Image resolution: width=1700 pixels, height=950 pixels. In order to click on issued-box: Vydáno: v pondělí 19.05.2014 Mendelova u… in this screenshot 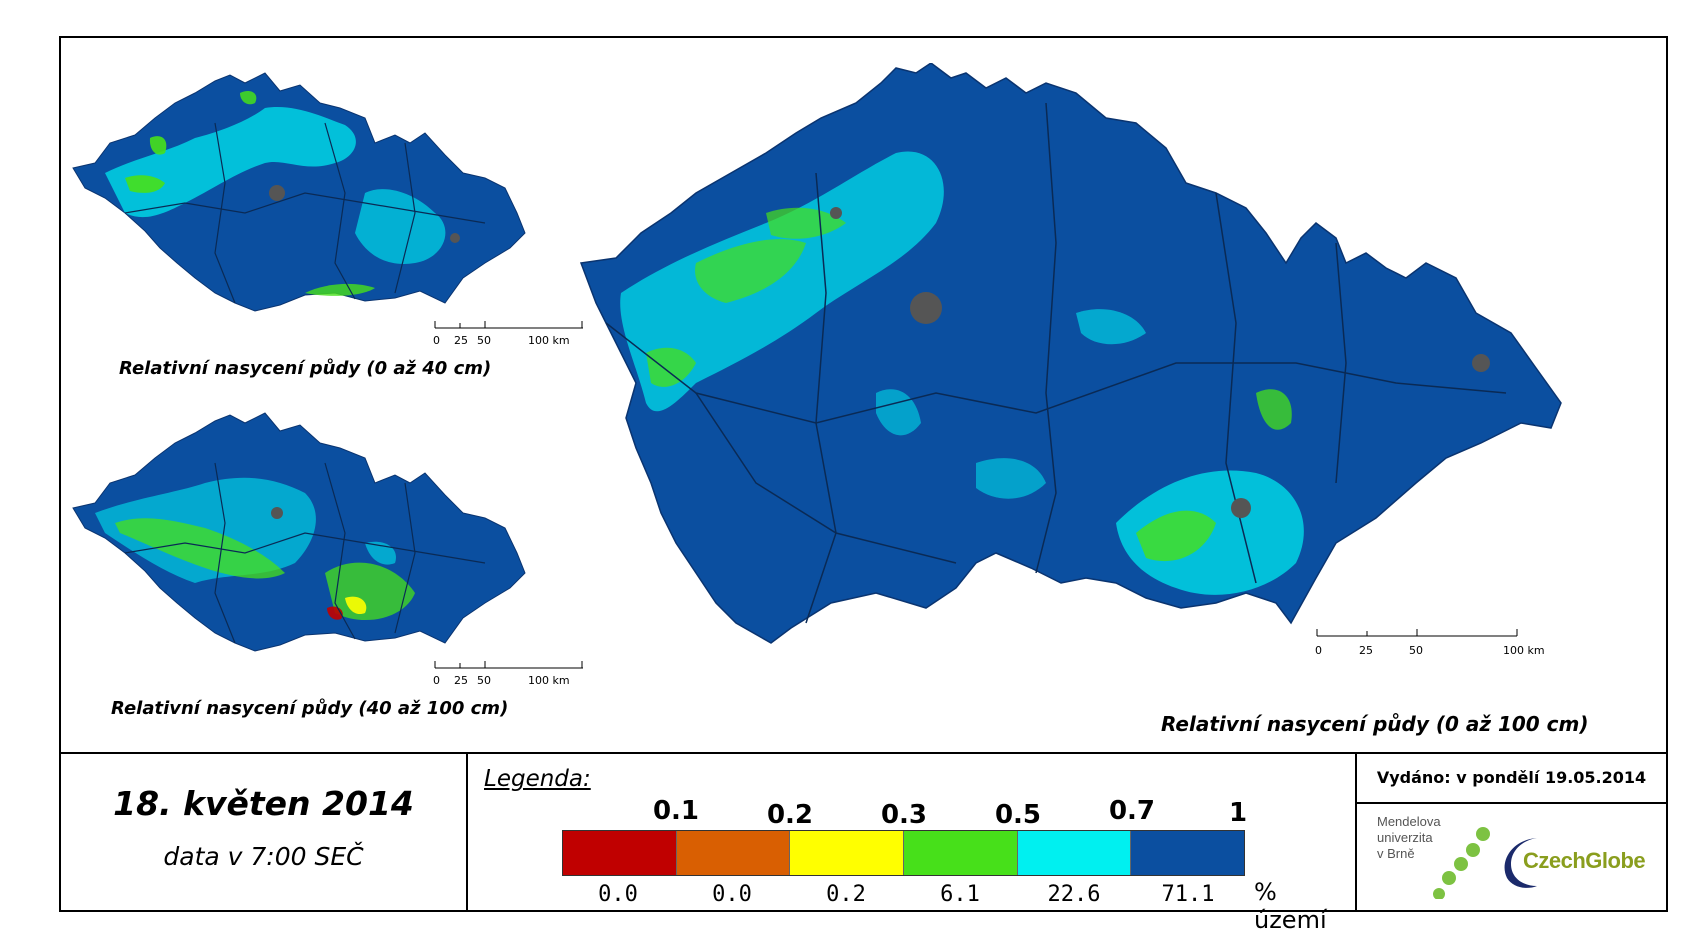, I will do `click(1511, 833)`.